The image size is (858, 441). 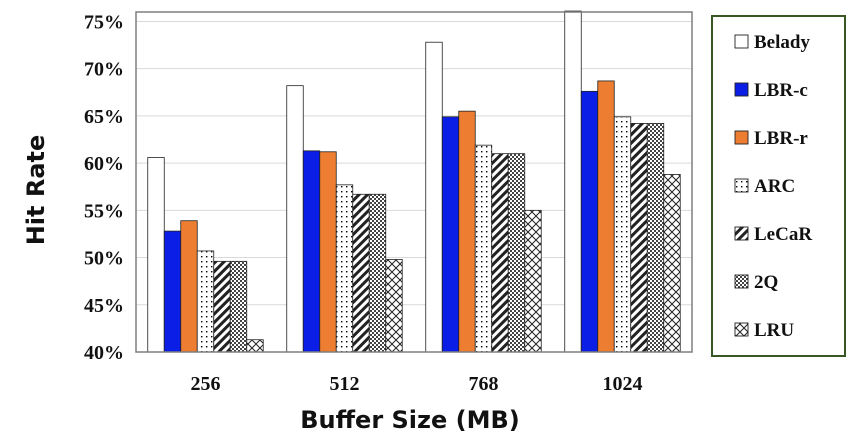 What do you see at coordinates (104, 164) in the screenshot?
I see `y-tick-label: 60%` at bounding box center [104, 164].